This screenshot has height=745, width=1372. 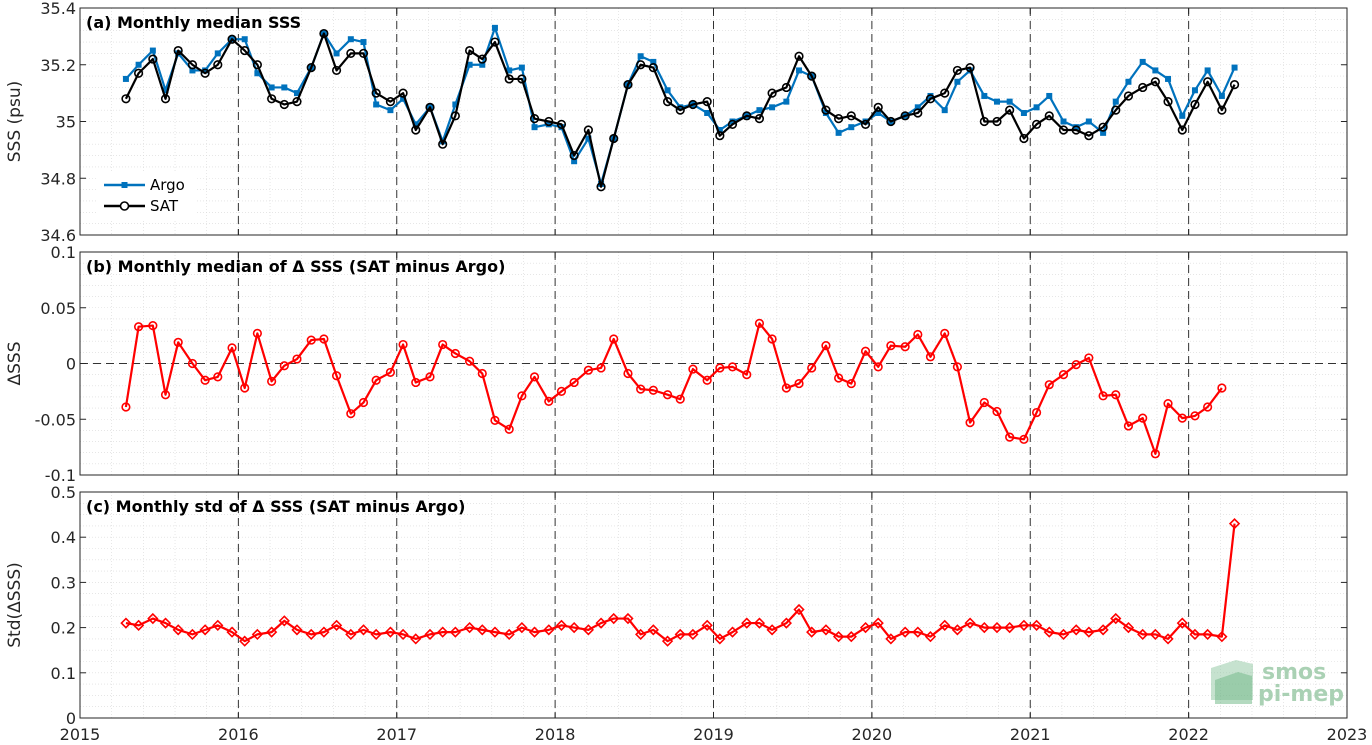 I want to click on panel-a-ylabel: SSS (psu), so click(x=15, y=121).